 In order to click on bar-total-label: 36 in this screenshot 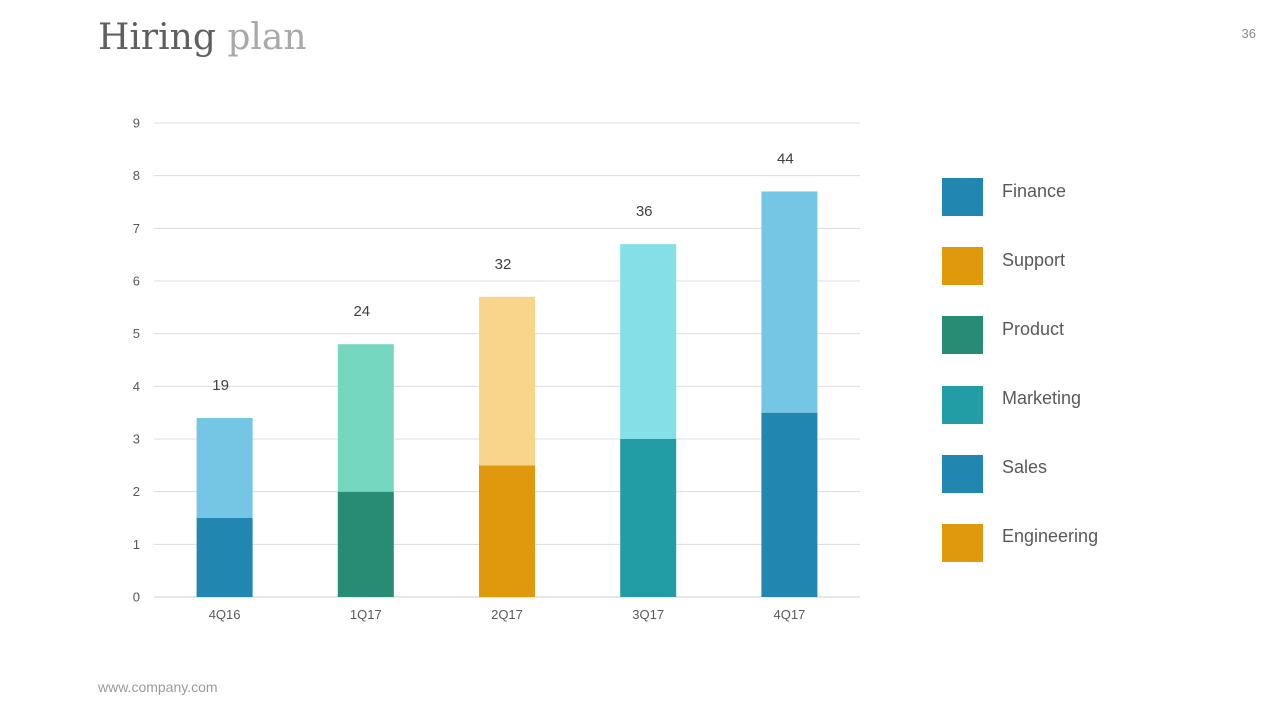, I will do `click(644, 211)`.